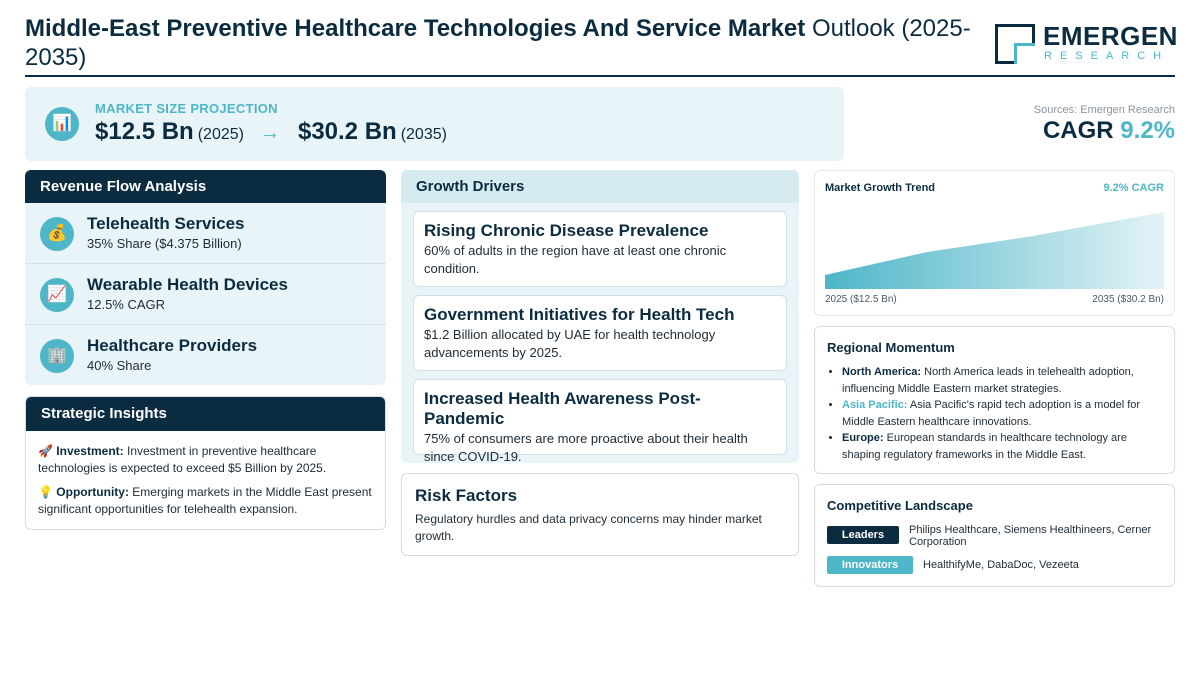  What do you see at coordinates (186, 108) in the screenshot?
I see `projection-label: MARKET SIZE PROJECTION` at bounding box center [186, 108].